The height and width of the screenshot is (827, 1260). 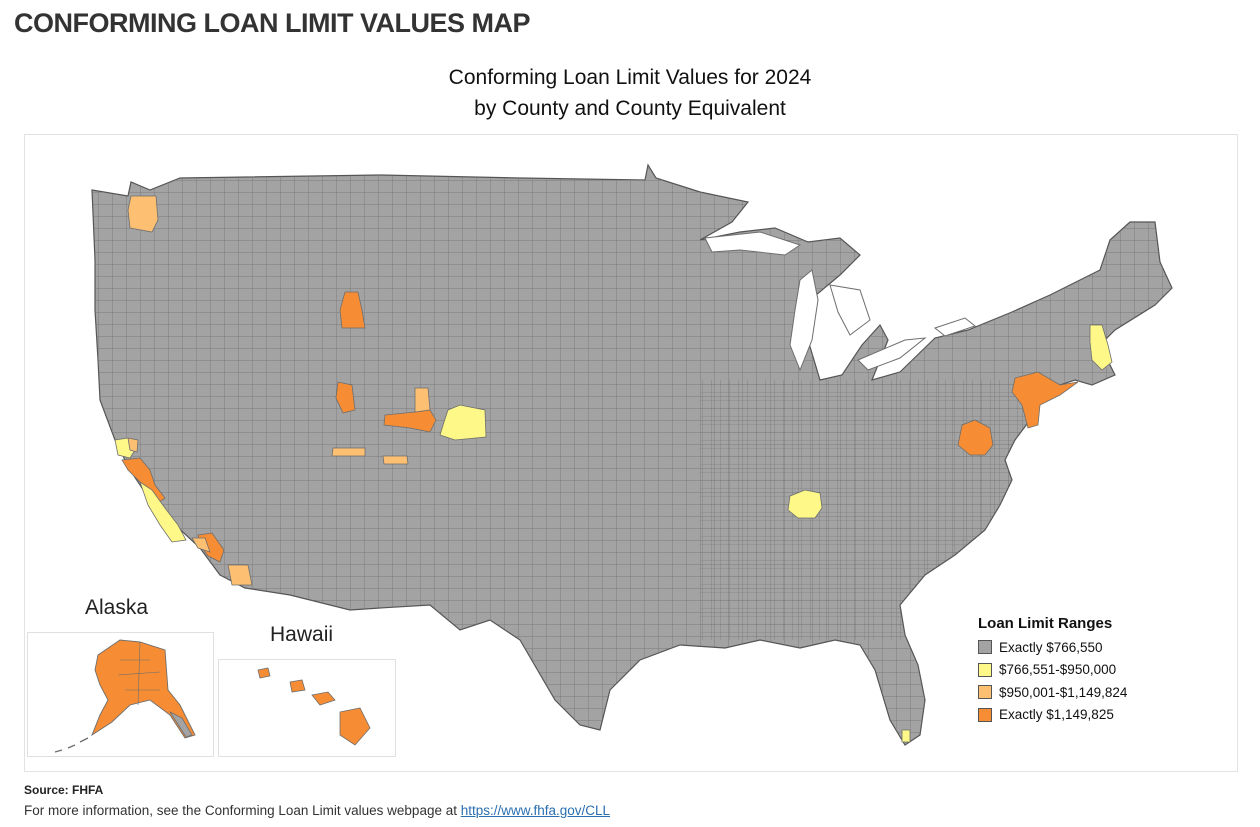 What do you see at coordinates (117, 607) in the screenshot?
I see `alaska-label: Alaska` at bounding box center [117, 607].